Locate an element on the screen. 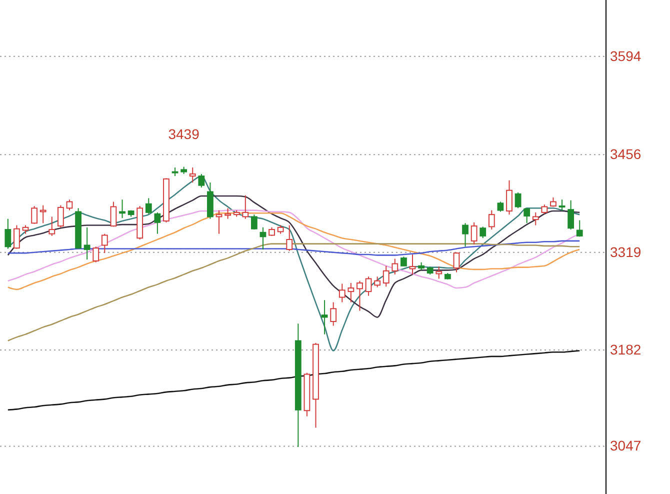  y-tick-label: 3319 is located at coordinates (626, 252).